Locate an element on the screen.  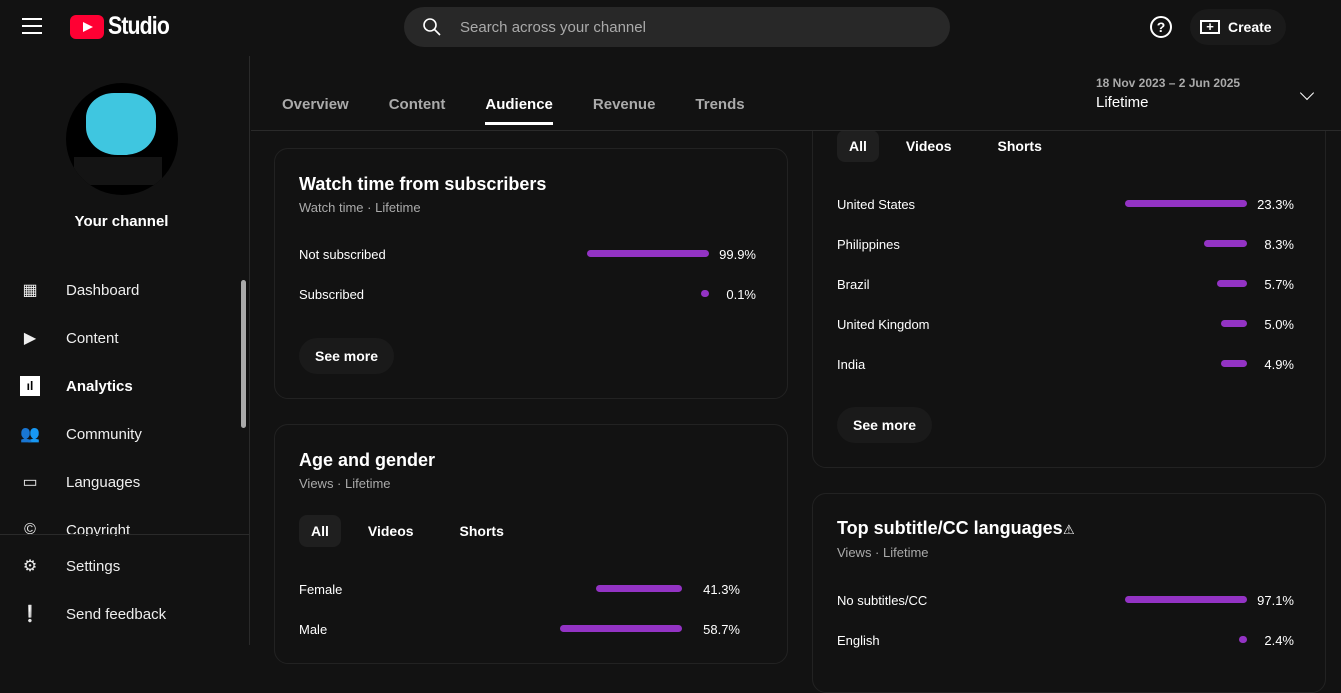
sidebar-scrollbar is located at coordinates (243, 354).